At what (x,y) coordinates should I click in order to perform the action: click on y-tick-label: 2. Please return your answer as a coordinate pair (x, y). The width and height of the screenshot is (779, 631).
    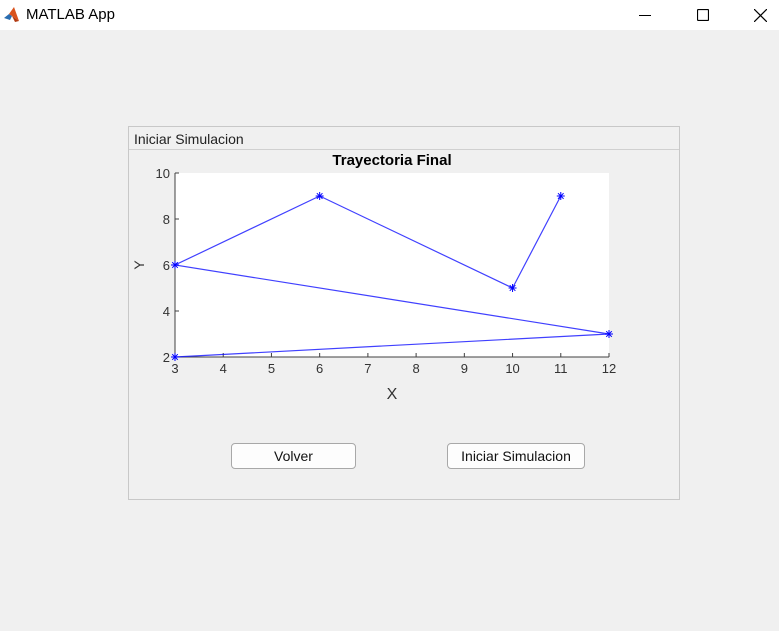
    Looking at the image, I should click on (166, 357).